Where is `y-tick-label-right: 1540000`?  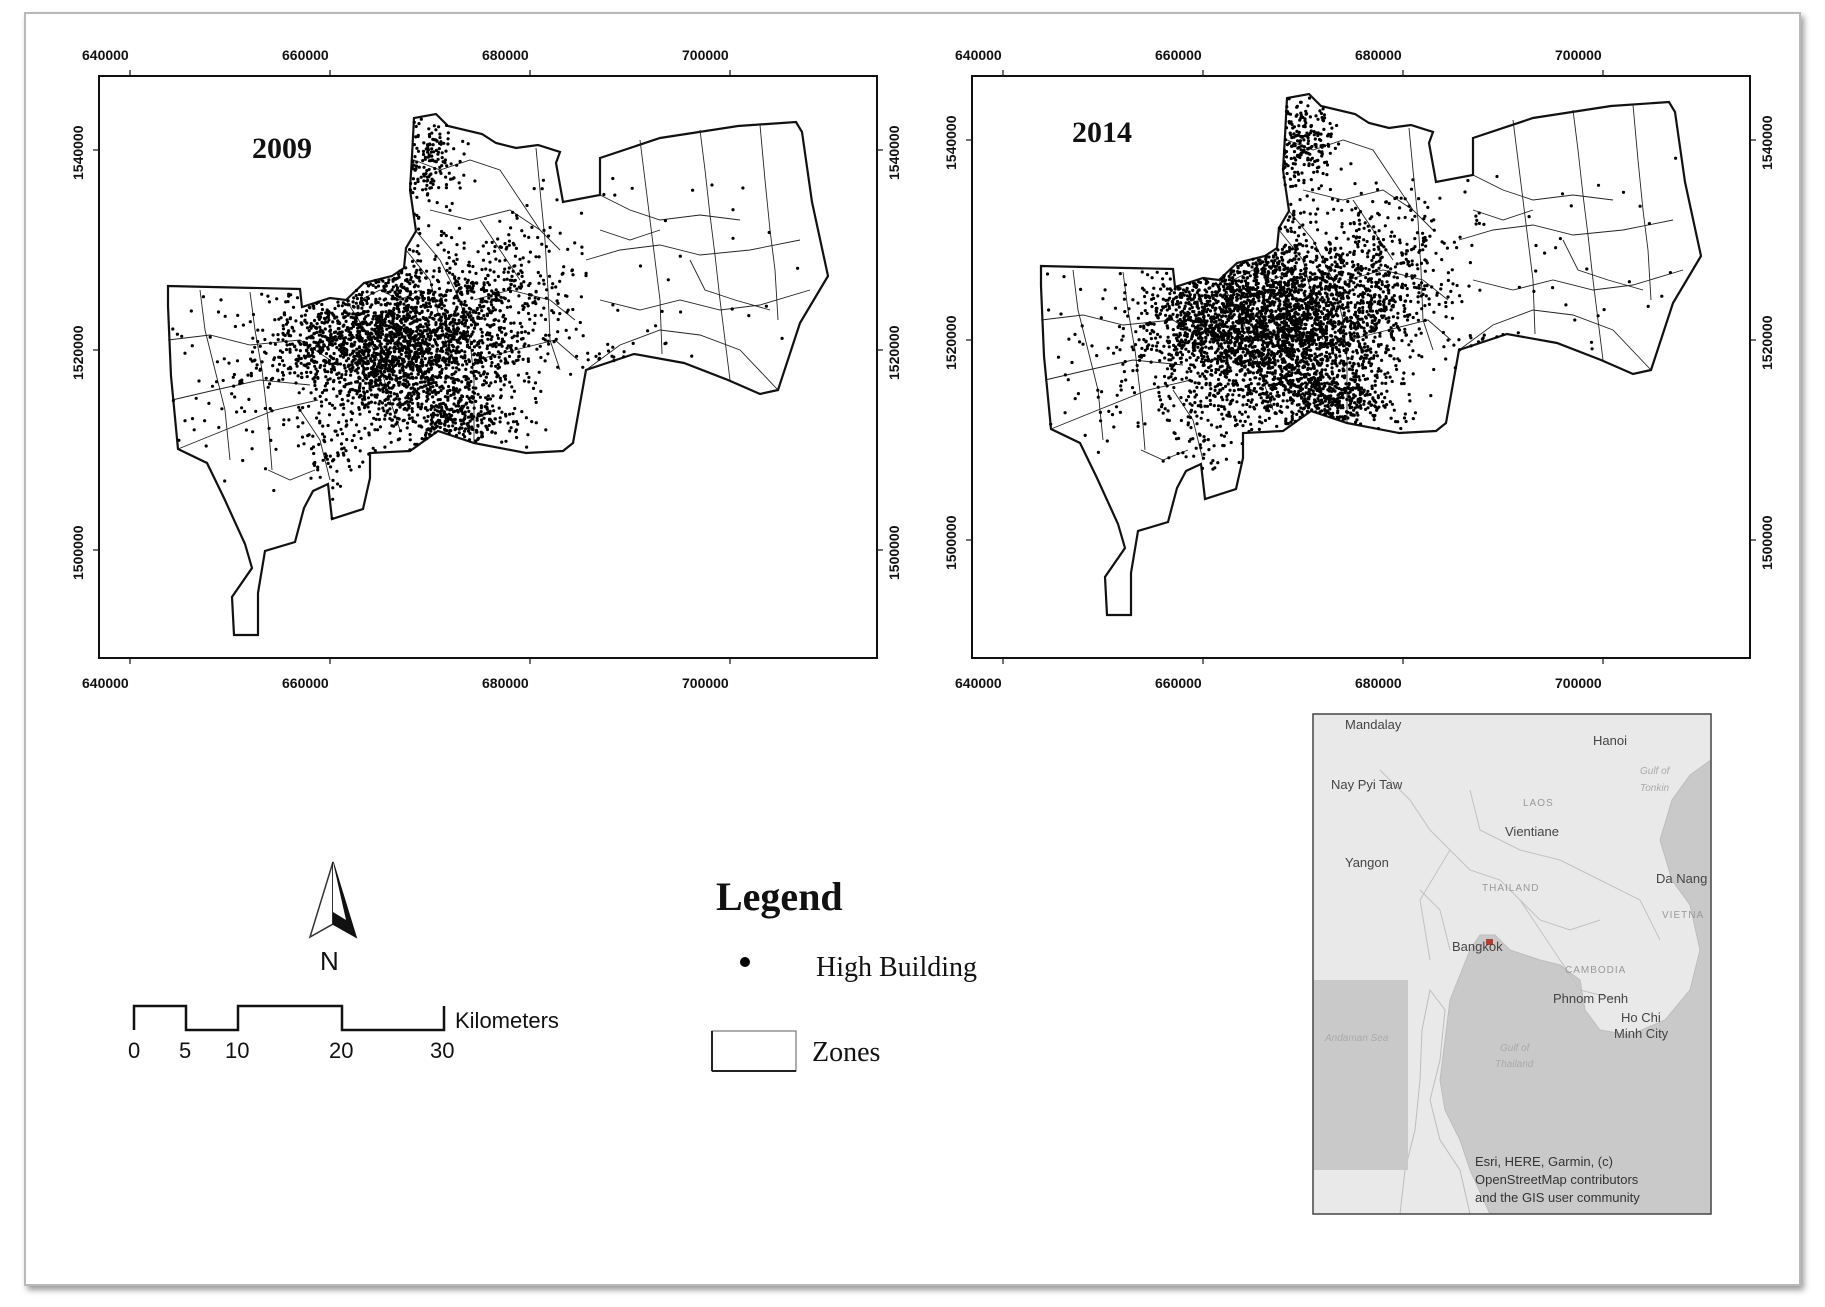
y-tick-label-right: 1540000 is located at coordinates (894, 152).